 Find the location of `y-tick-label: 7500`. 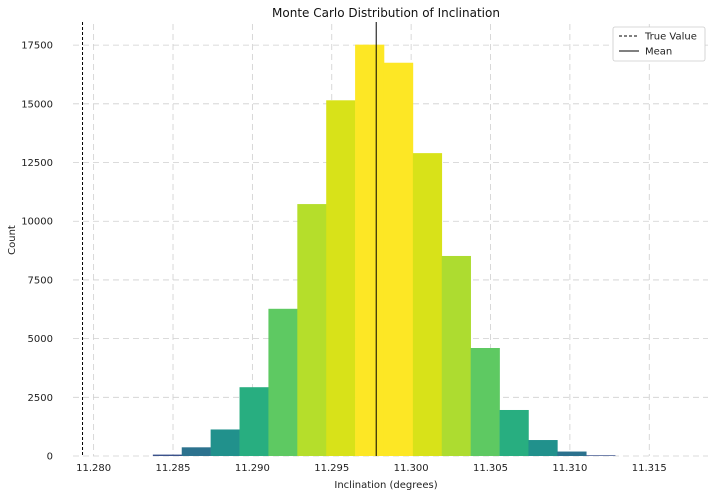

y-tick-label: 7500 is located at coordinates (40, 280).